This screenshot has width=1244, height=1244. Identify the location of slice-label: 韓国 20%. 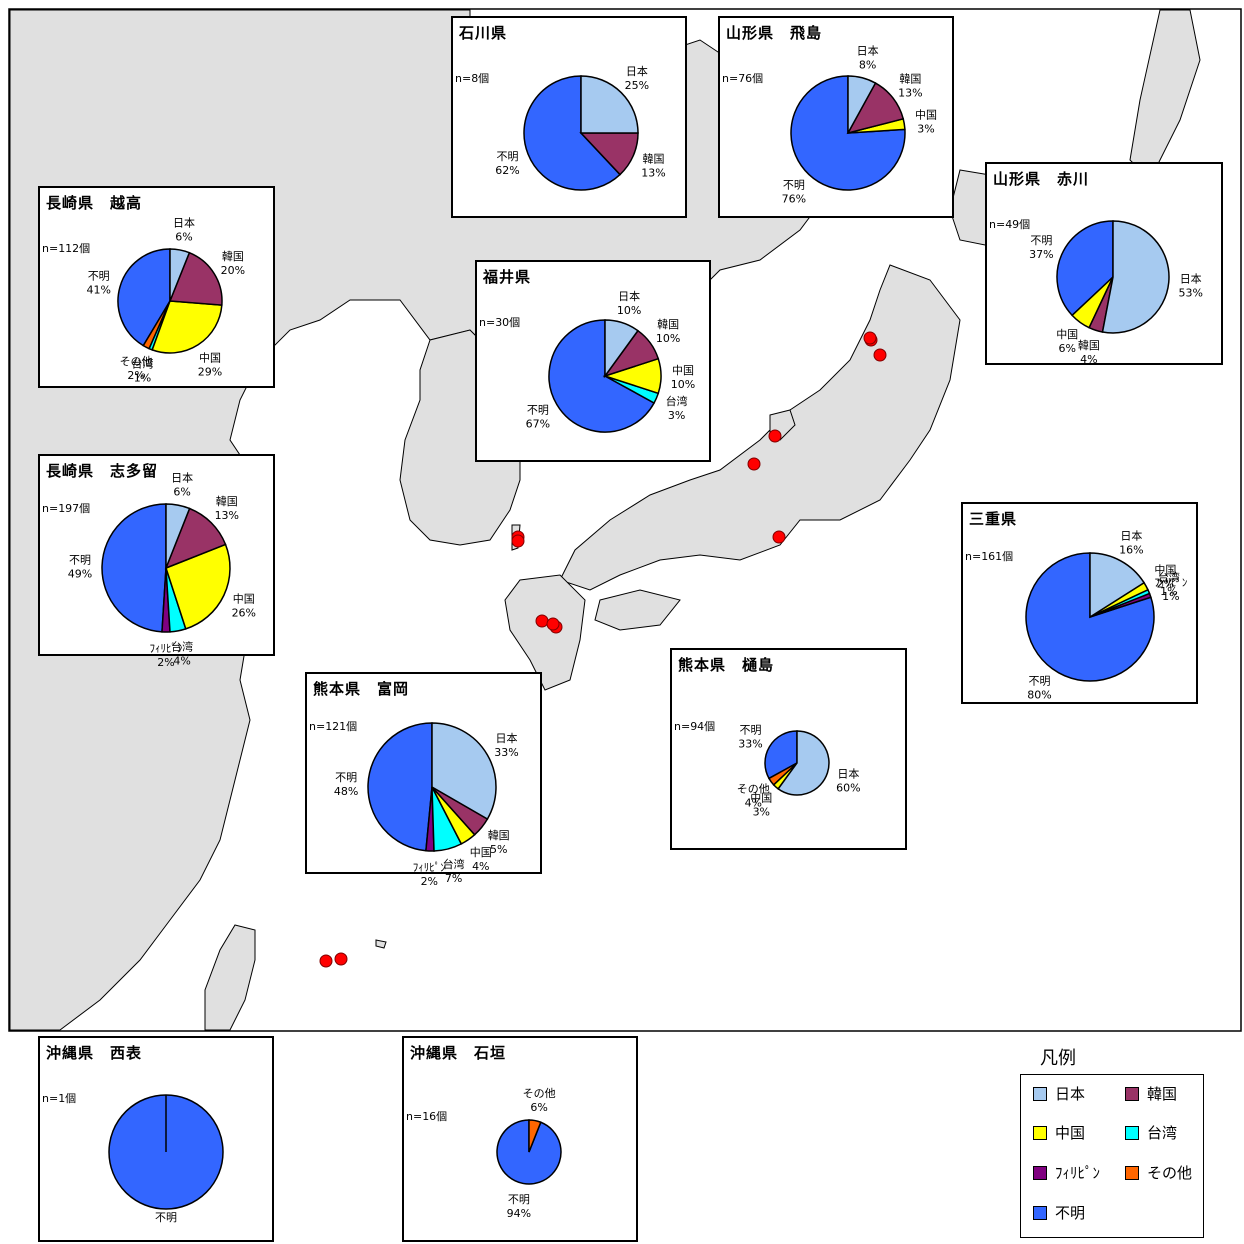
(233, 263).